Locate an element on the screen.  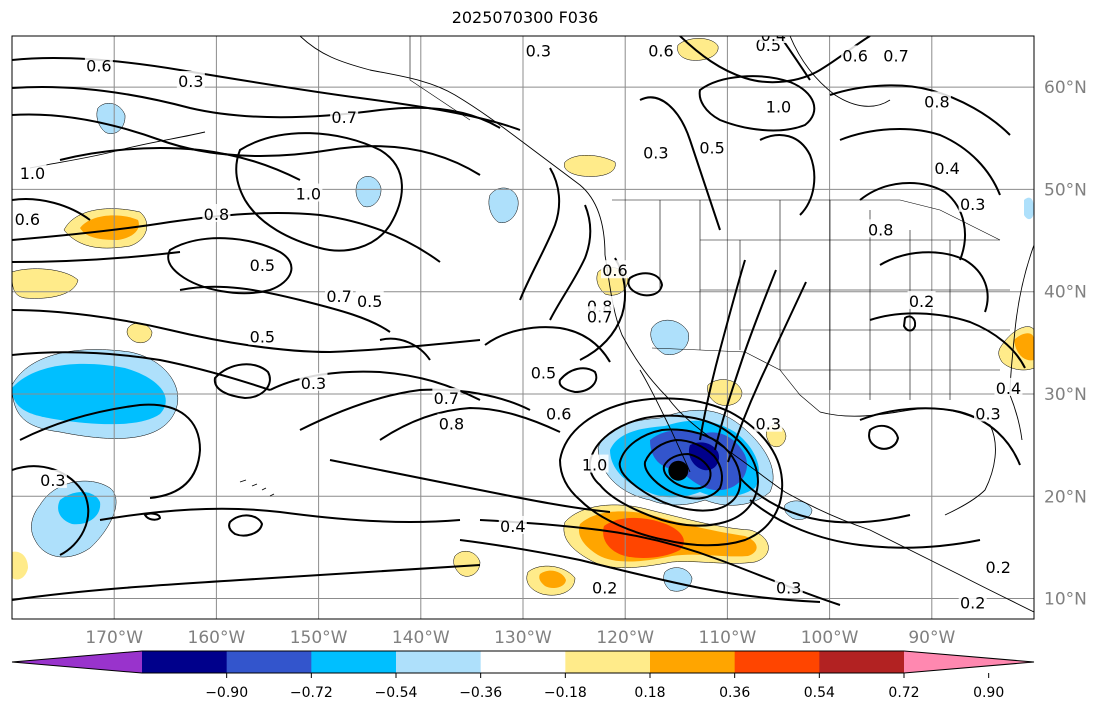
alaska-coast is located at coordinates (452, 146).